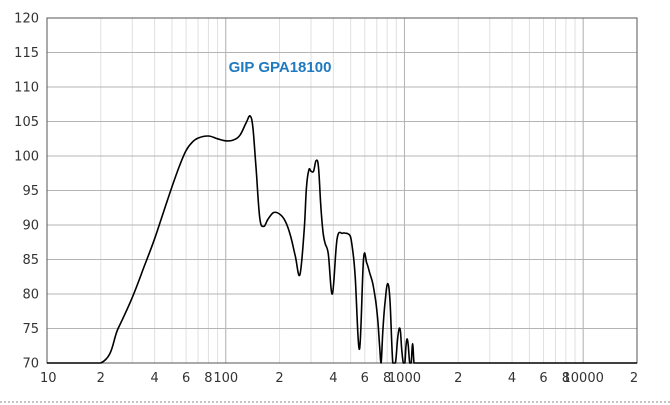 The image size is (670, 405). I want to click on y-tick-labels: 120 115 110 105 100 95 90 85 80 75 70, so click(26, 192).